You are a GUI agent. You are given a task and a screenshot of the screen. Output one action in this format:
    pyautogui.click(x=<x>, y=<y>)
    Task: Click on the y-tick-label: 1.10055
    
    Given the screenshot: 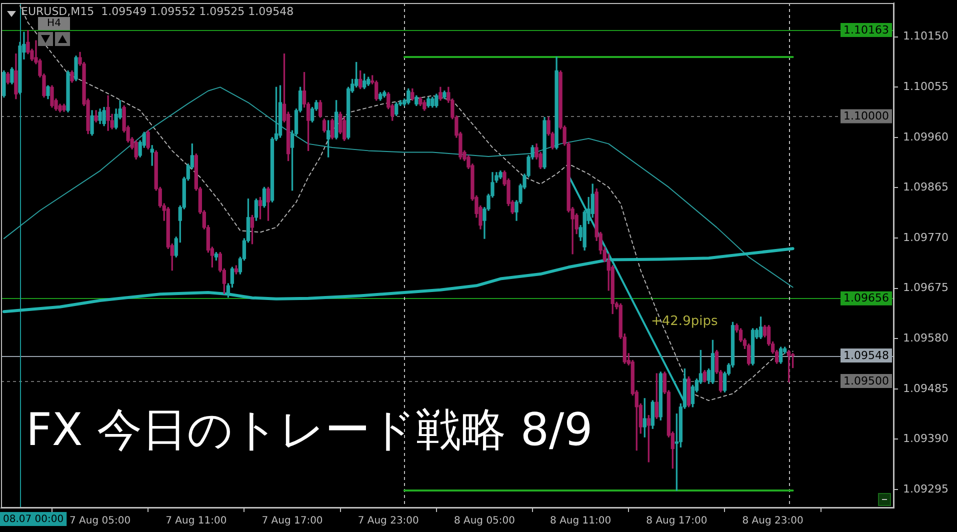 What is the action you would take?
    pyautogui.click(x=925, y=87)
    